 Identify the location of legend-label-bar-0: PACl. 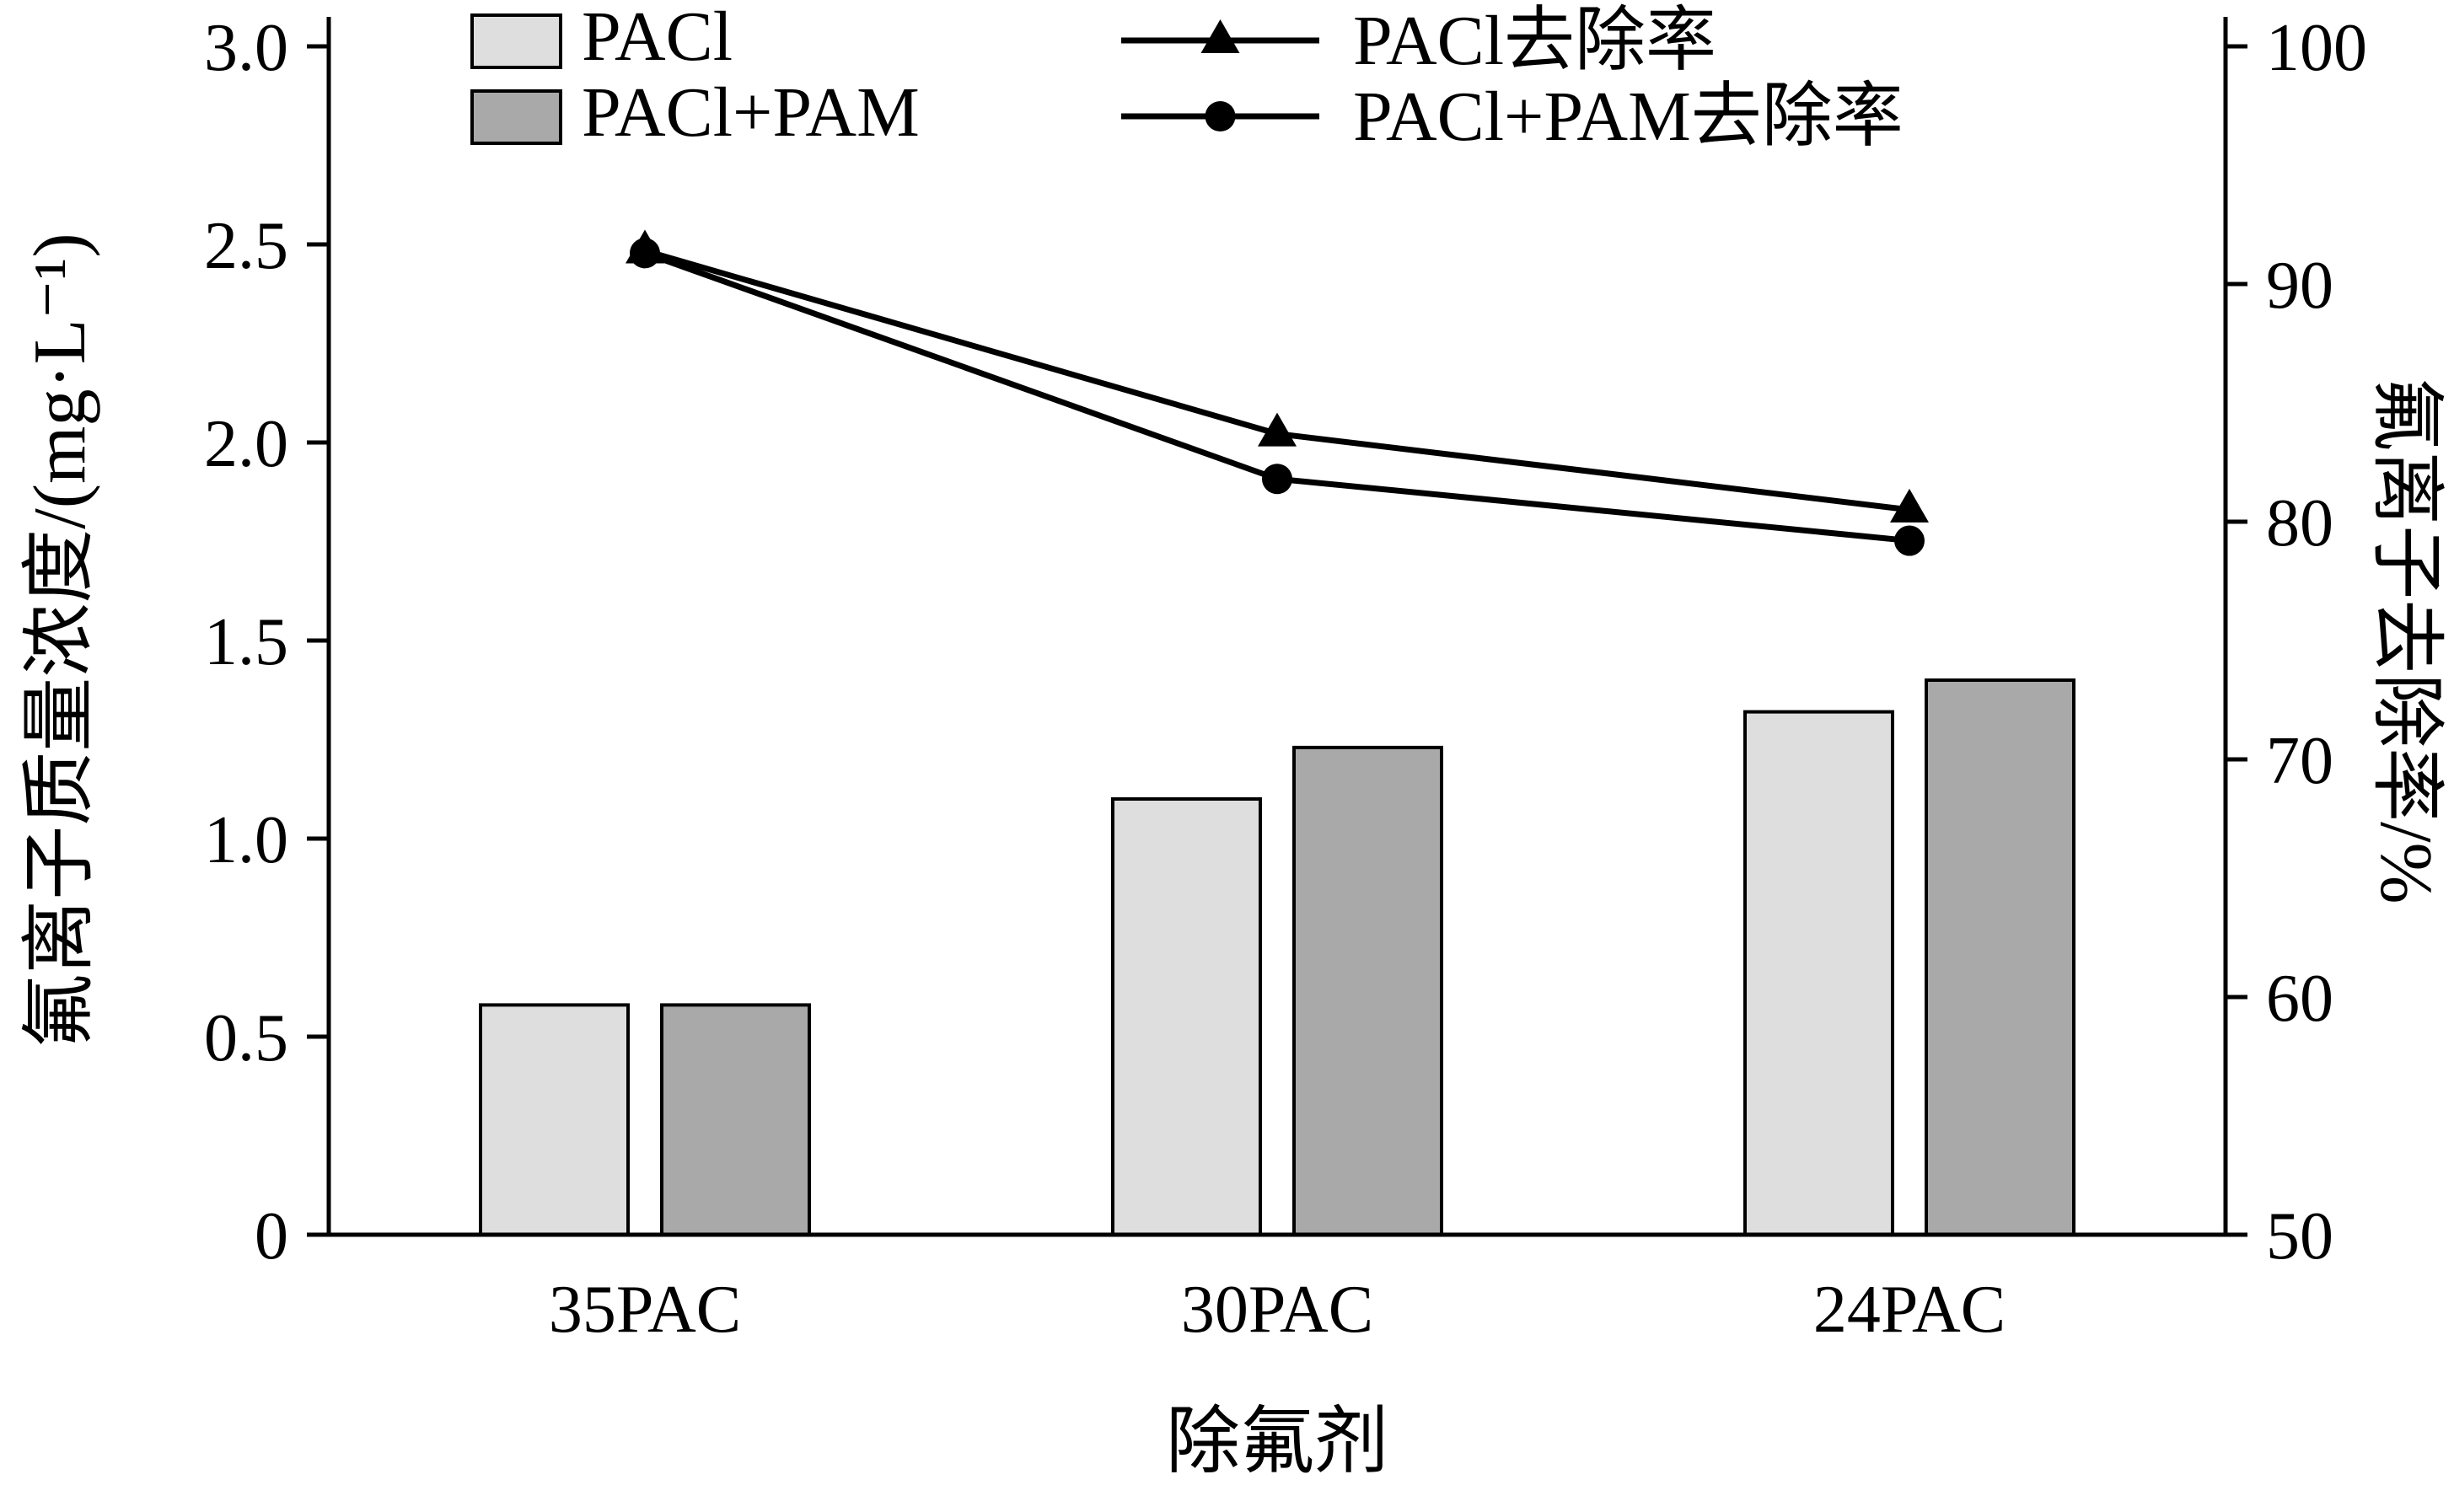
(657, 38).